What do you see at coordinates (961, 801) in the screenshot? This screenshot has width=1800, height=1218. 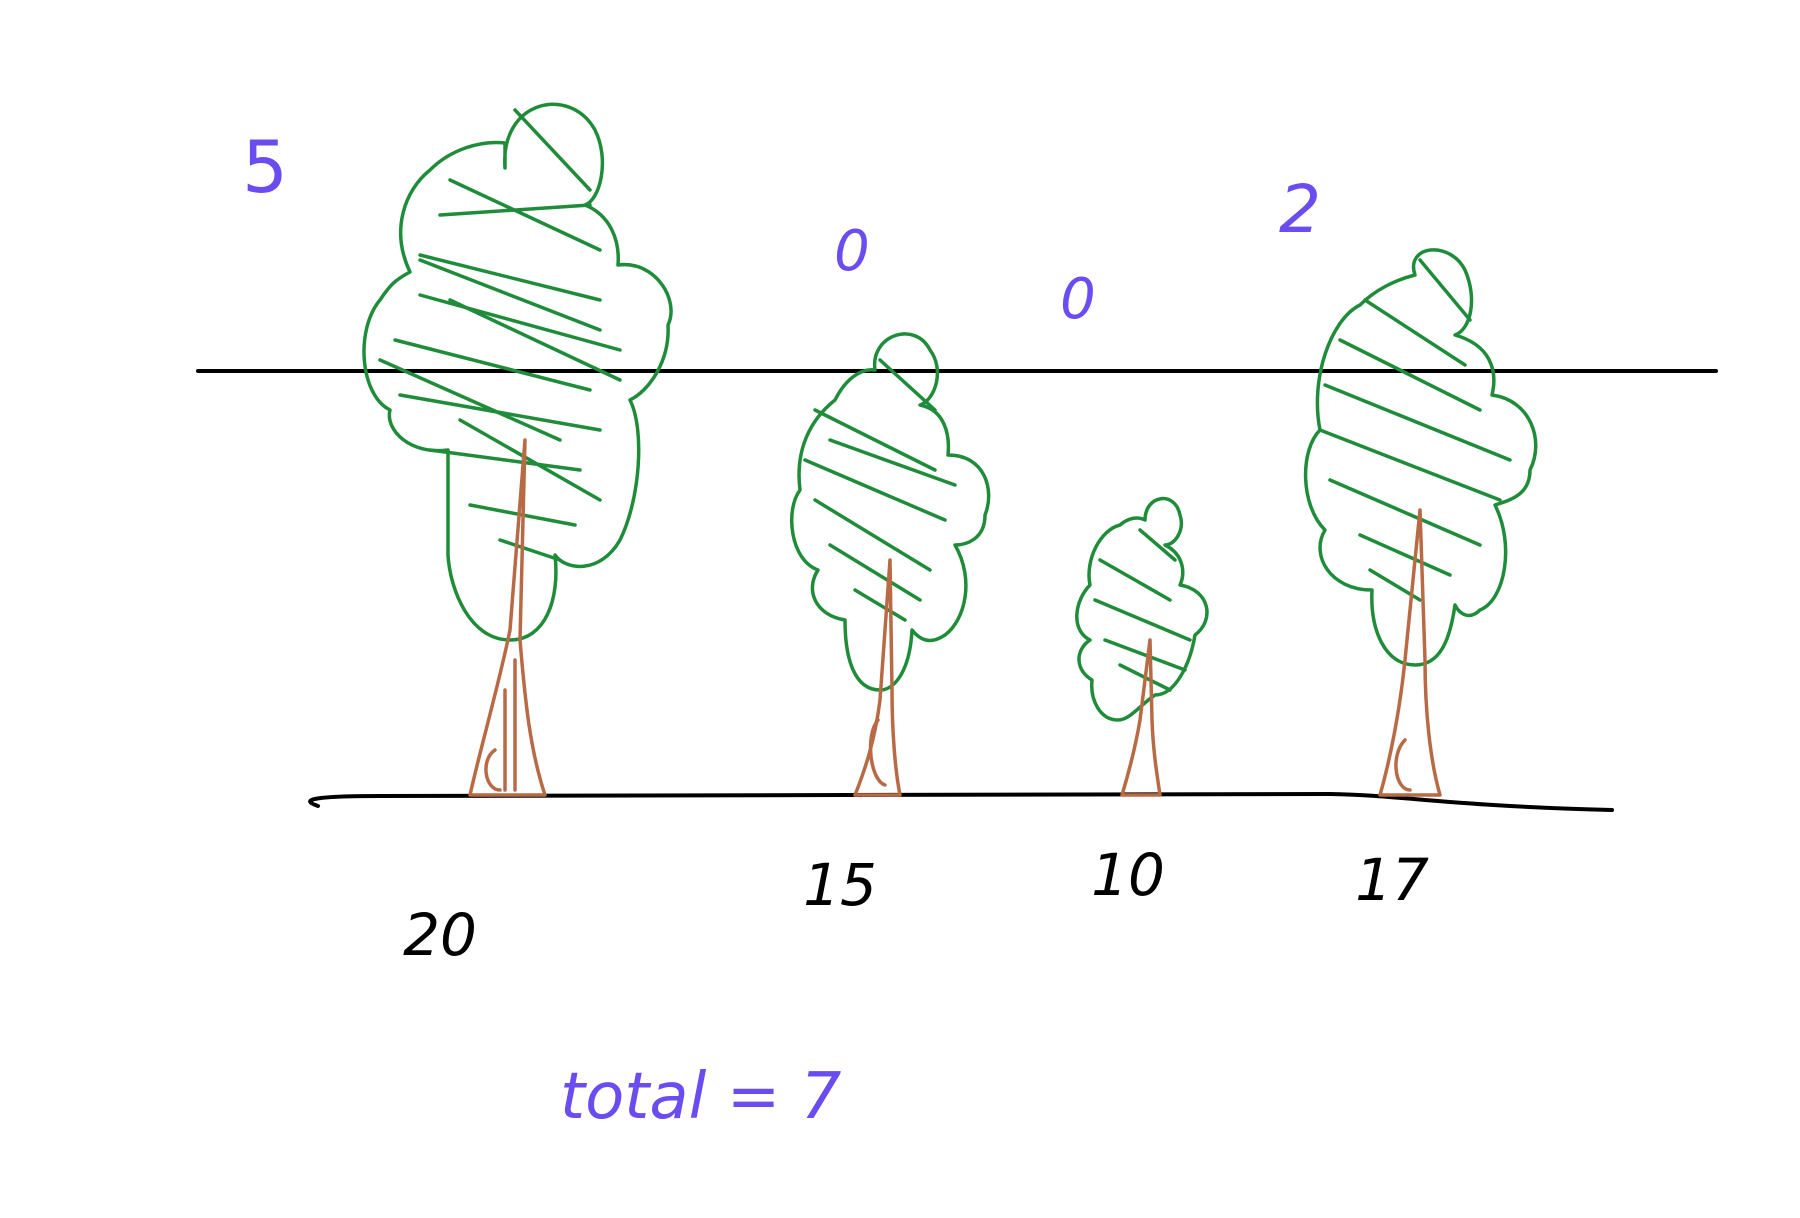 I see `ground-line` at bounding box center [961, 801].